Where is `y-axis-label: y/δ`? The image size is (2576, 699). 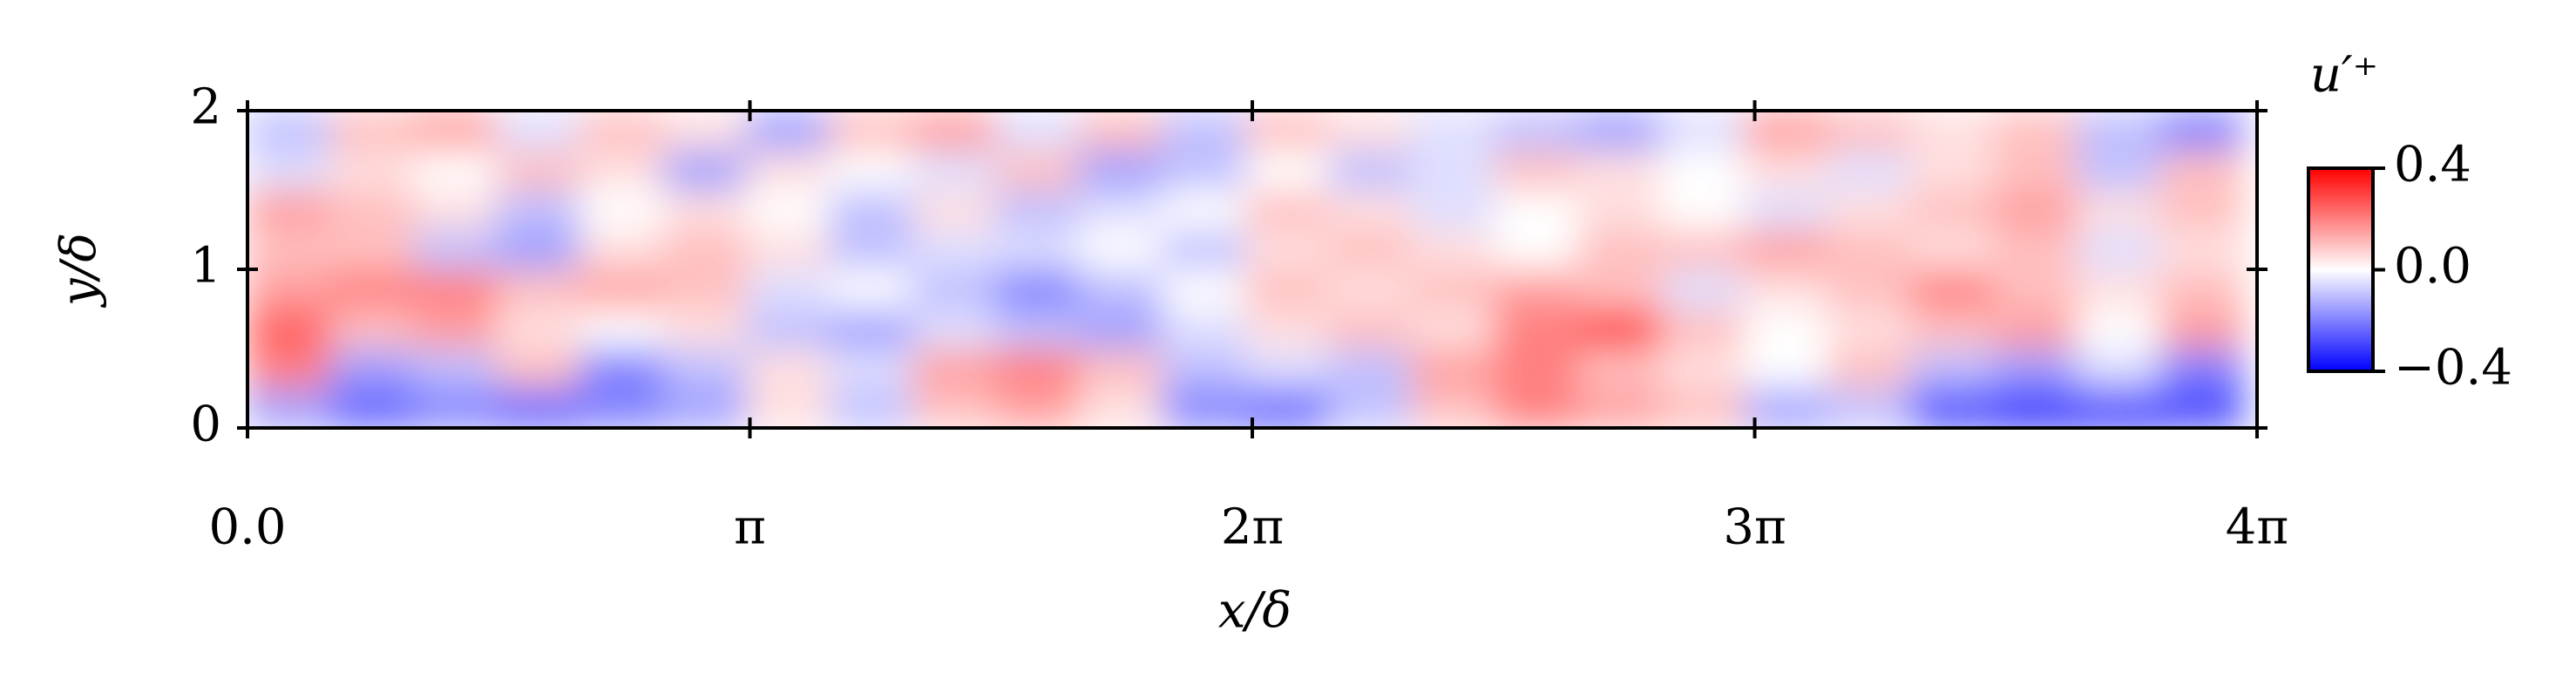
y-axis-label: y/δ is located at coordinates (80, 271).